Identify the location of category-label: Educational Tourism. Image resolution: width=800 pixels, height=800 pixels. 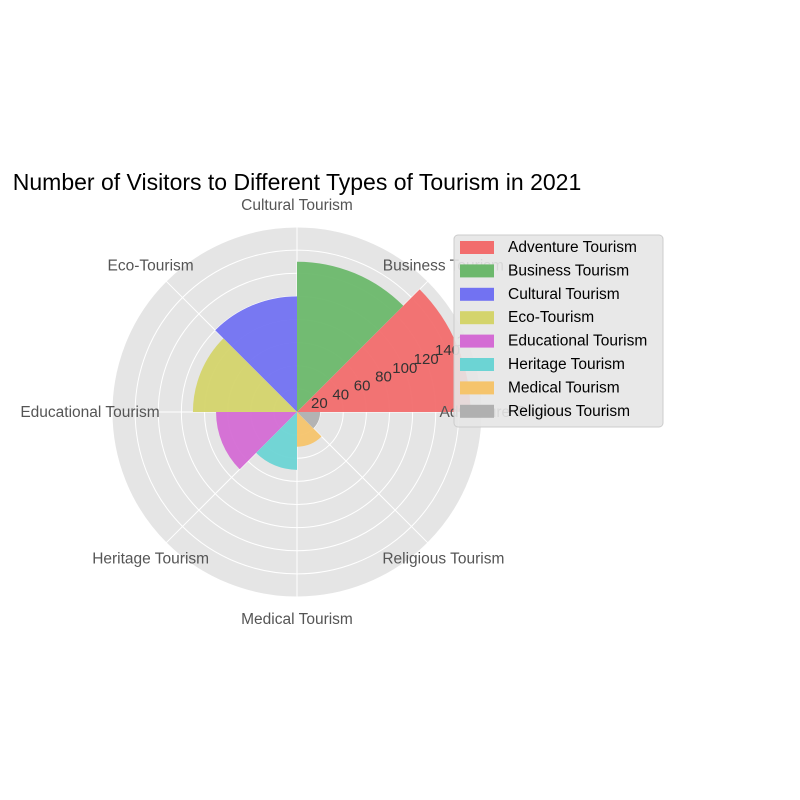
(89, 412).